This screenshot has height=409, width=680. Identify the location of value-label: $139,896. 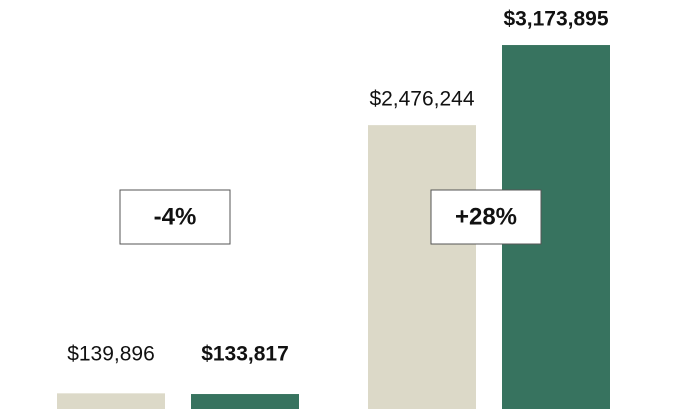
(111, 354).